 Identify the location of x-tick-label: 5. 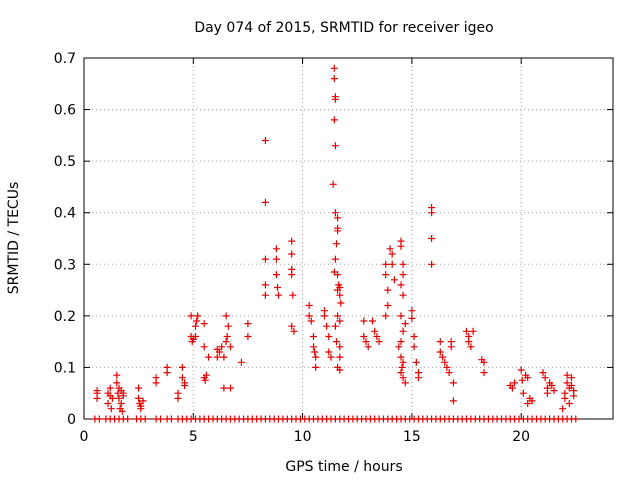
(193, 437).